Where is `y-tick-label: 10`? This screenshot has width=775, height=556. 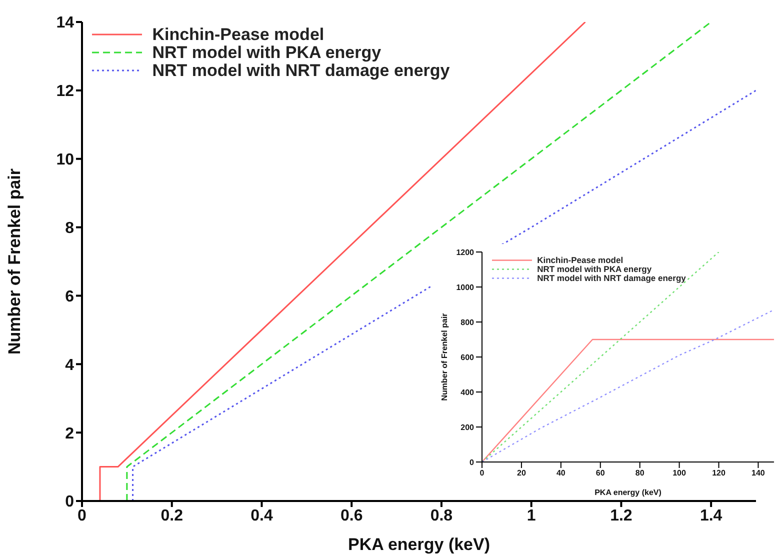
y-tick-label: 10 is located at coordinates (65, 160).